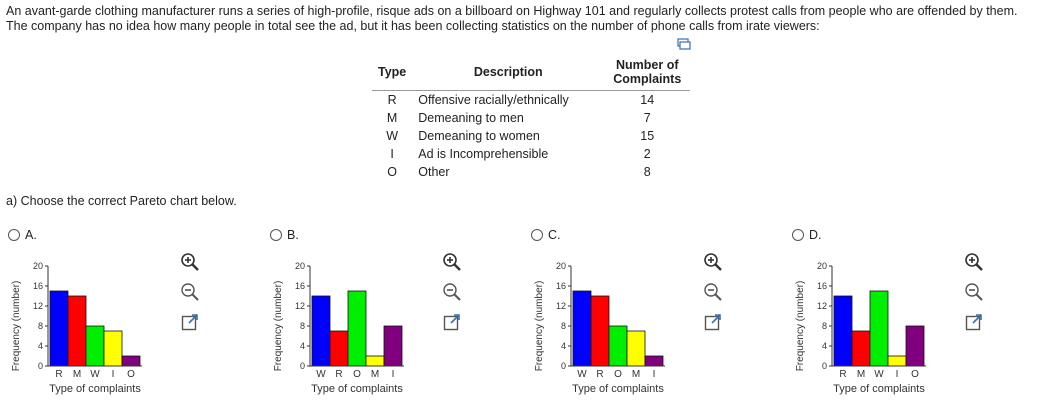 The image size is (1051, 406). What do you see at coordinates (479, 136) in the screenshot?
I see `row-description: Demeaning to women` at bounding box center [479, 136].